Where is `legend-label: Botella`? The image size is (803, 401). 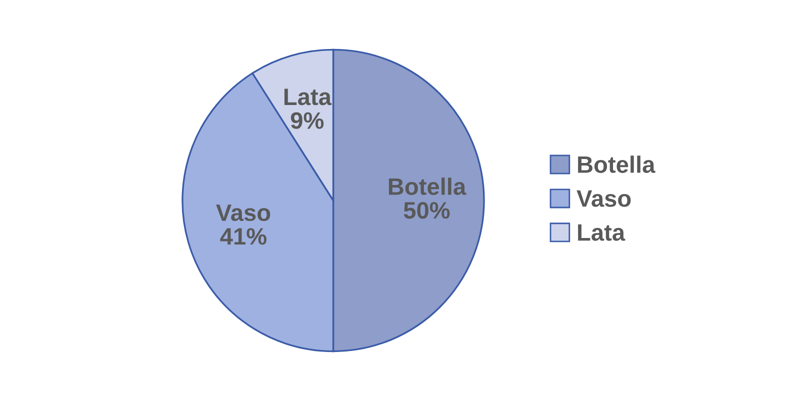 legend-label: Botella is located at coordinates (617, 164).